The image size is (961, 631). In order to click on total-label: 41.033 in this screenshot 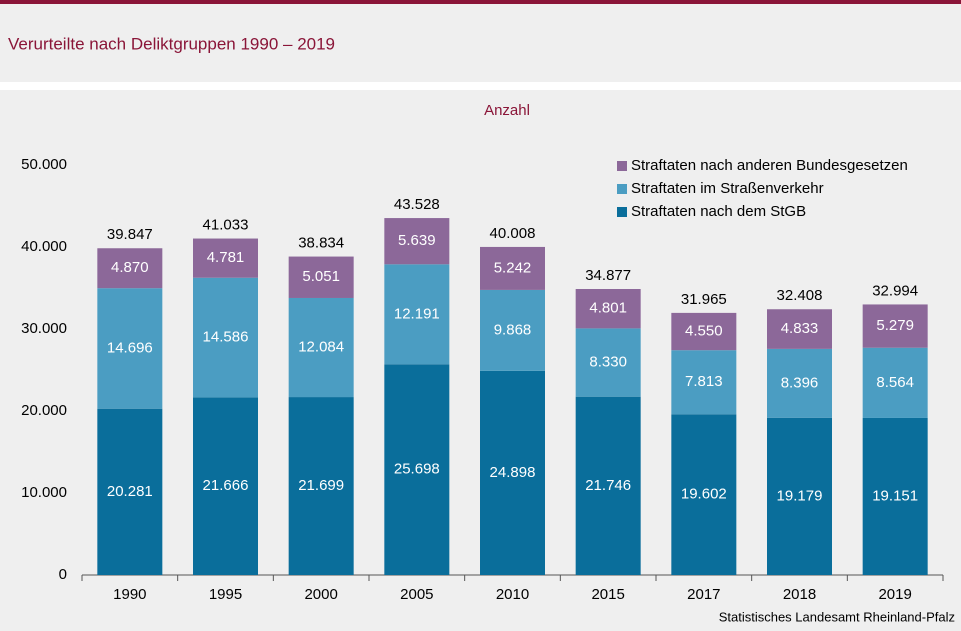, I will do `click(226, 224)`.